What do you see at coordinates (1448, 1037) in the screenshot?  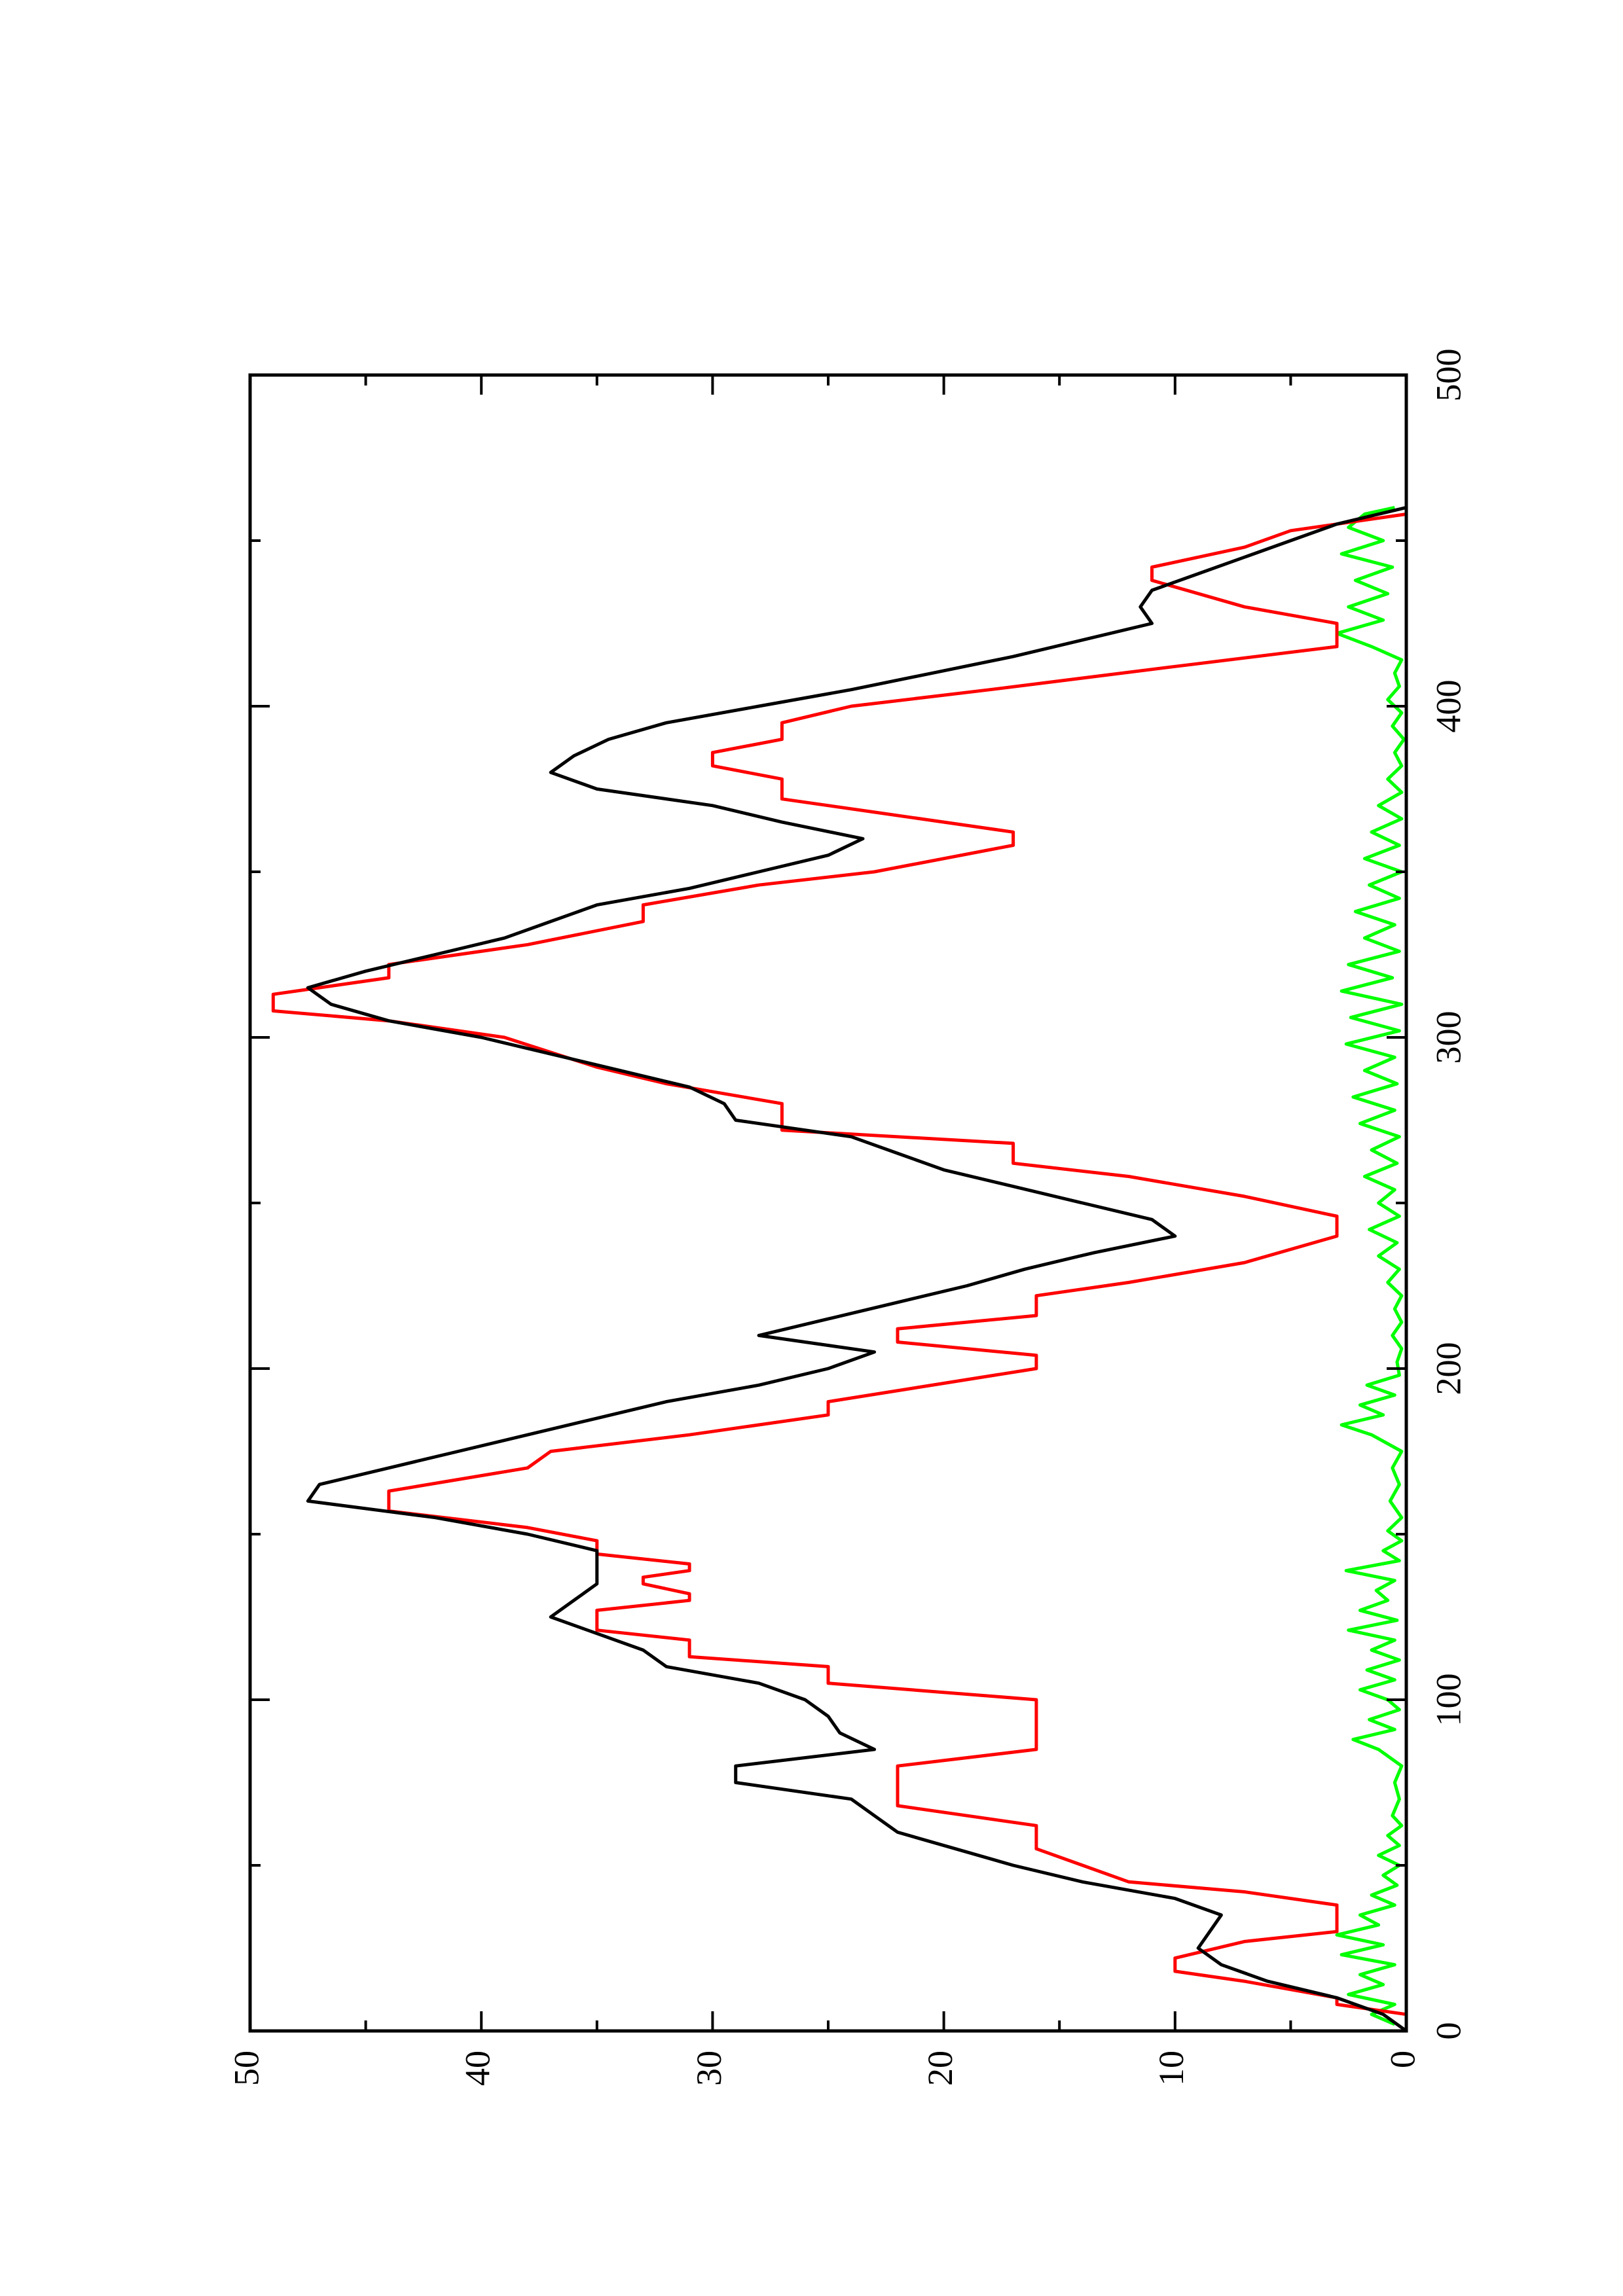 I see `x-tick-label: 300` at bounding box center [1448, 1037].